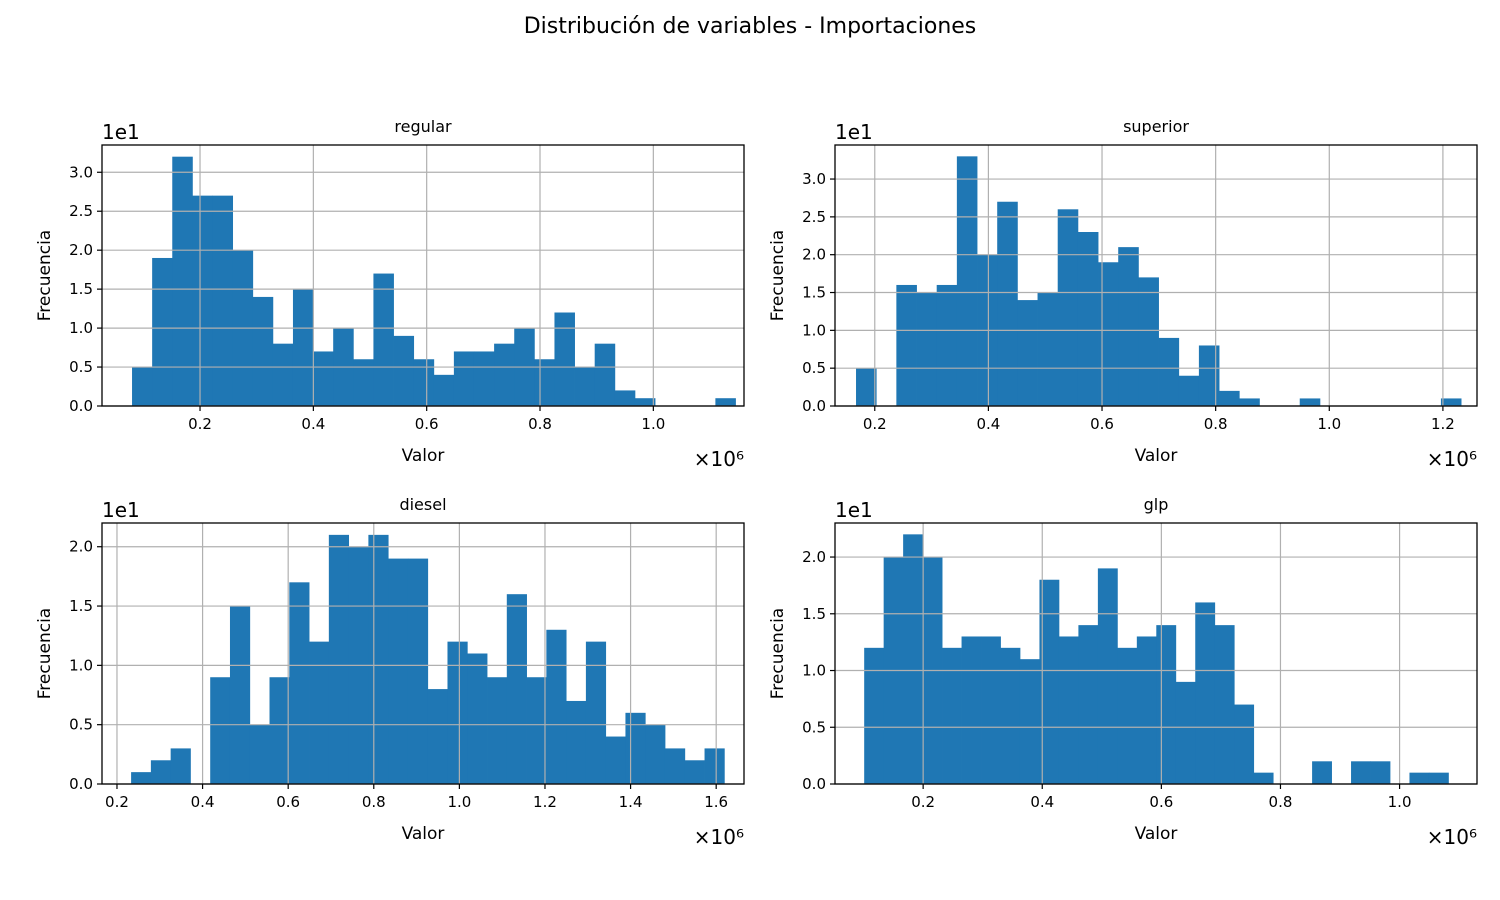  Describe the element at coordinates (631, 802) in the screenshot. I see `x-tick-label: 1.4` at that location.